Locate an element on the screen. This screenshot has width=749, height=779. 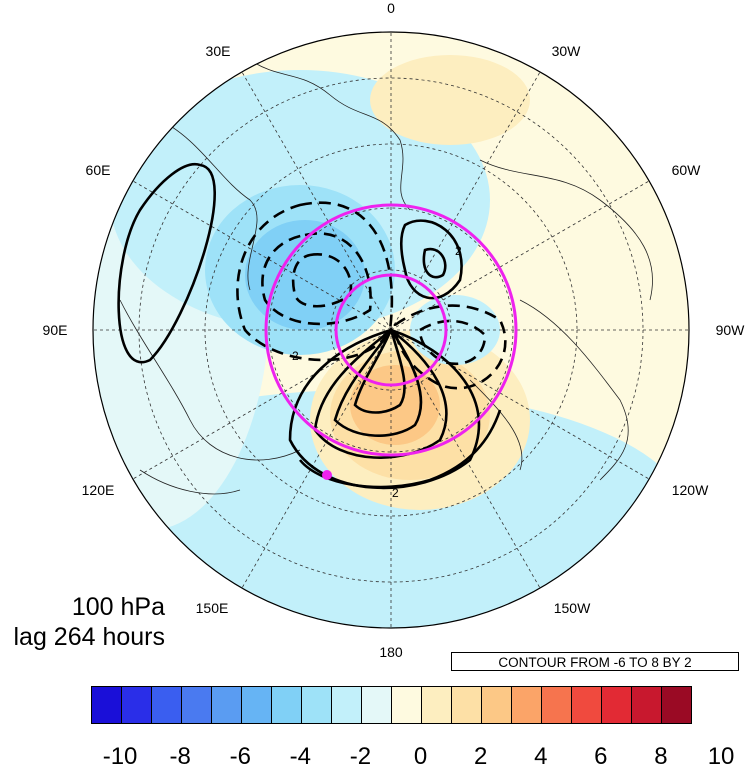
contour-positive-northeast is located at coordinates (431, 259).